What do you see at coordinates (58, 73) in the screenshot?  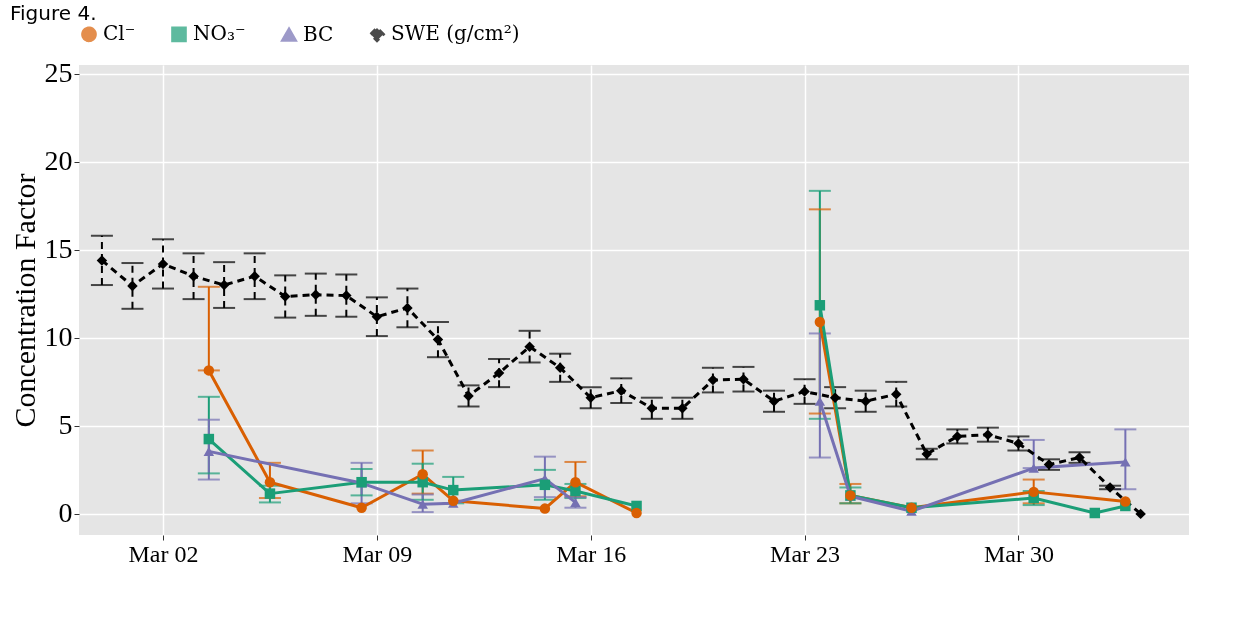 I see `y-tick-label: 25` at bounding box center [58, 73].